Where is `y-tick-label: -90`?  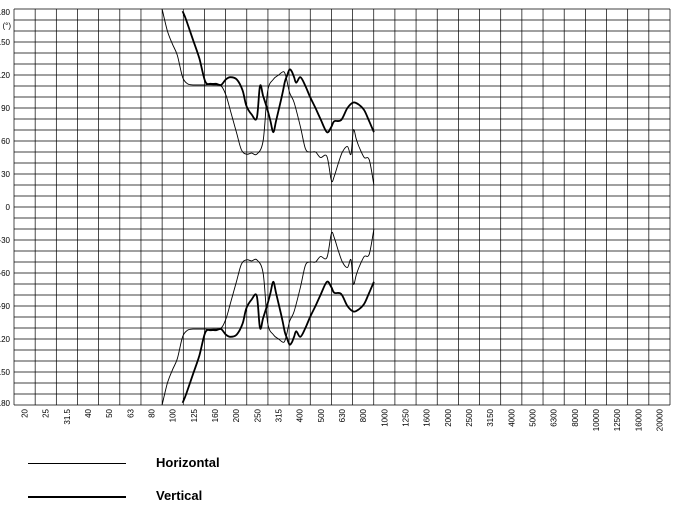
y-tick-label: -90 is located at coordinates (5, 306).